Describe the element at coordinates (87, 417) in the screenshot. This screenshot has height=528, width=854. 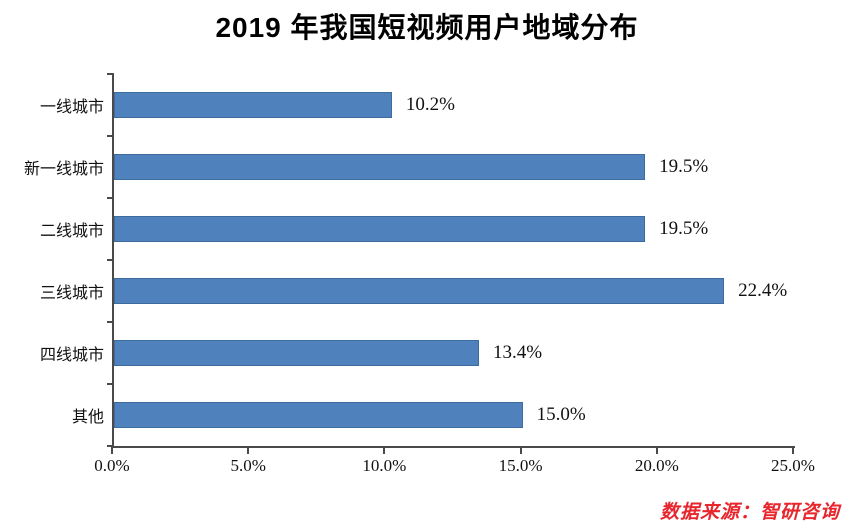
I see `category-label: 其他` at that location.